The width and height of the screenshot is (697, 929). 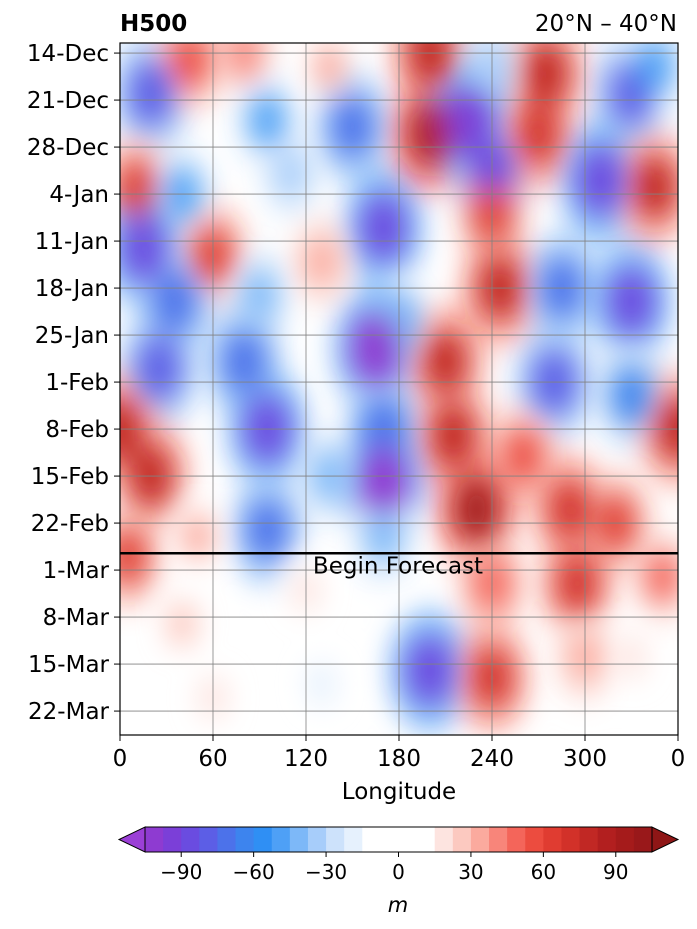 What do you see at coordinates (70, 477) in the screenshot?
I see `y-tick-label: 15-Feb` at bounding box center [70, 477].